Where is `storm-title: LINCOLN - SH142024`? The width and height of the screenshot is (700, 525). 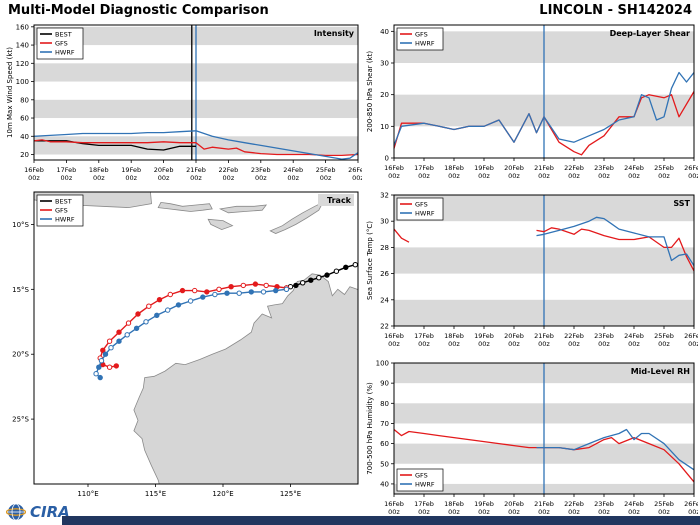 storm-title: LINCOLN - SH142024 is located at coordinates (615, 10).